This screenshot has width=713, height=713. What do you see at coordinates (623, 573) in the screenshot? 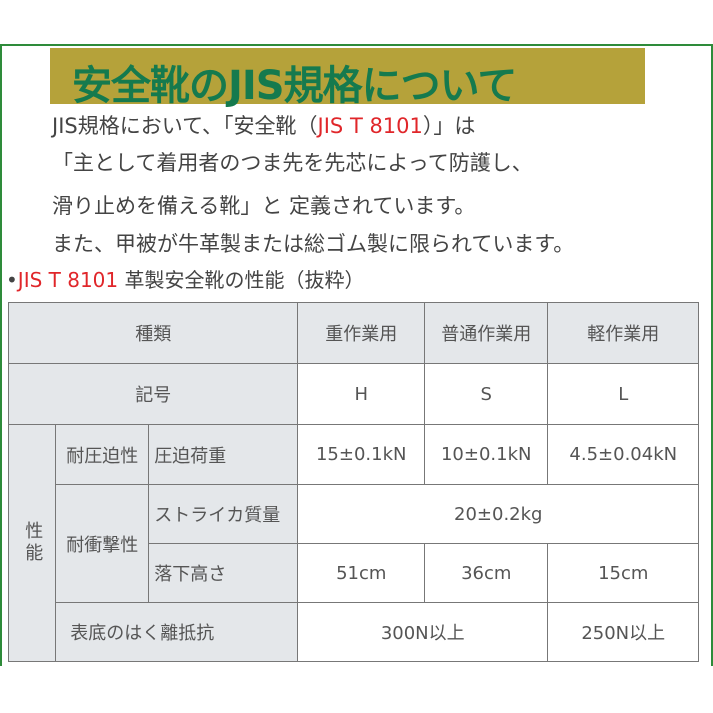
I see `drop-height-light: 15cm` at bounding box center [623, 573].